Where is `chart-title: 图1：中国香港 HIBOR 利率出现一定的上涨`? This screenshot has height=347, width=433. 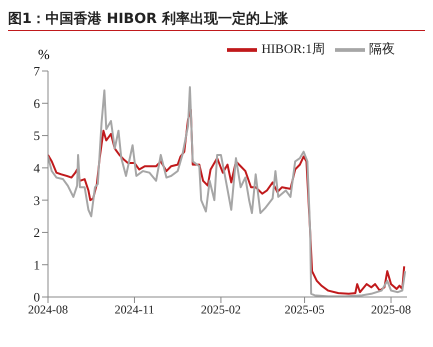 chart-title: 图1：中国香港 HIBOR 利率出现一定的上涨 is located at coordinates (216, 19).